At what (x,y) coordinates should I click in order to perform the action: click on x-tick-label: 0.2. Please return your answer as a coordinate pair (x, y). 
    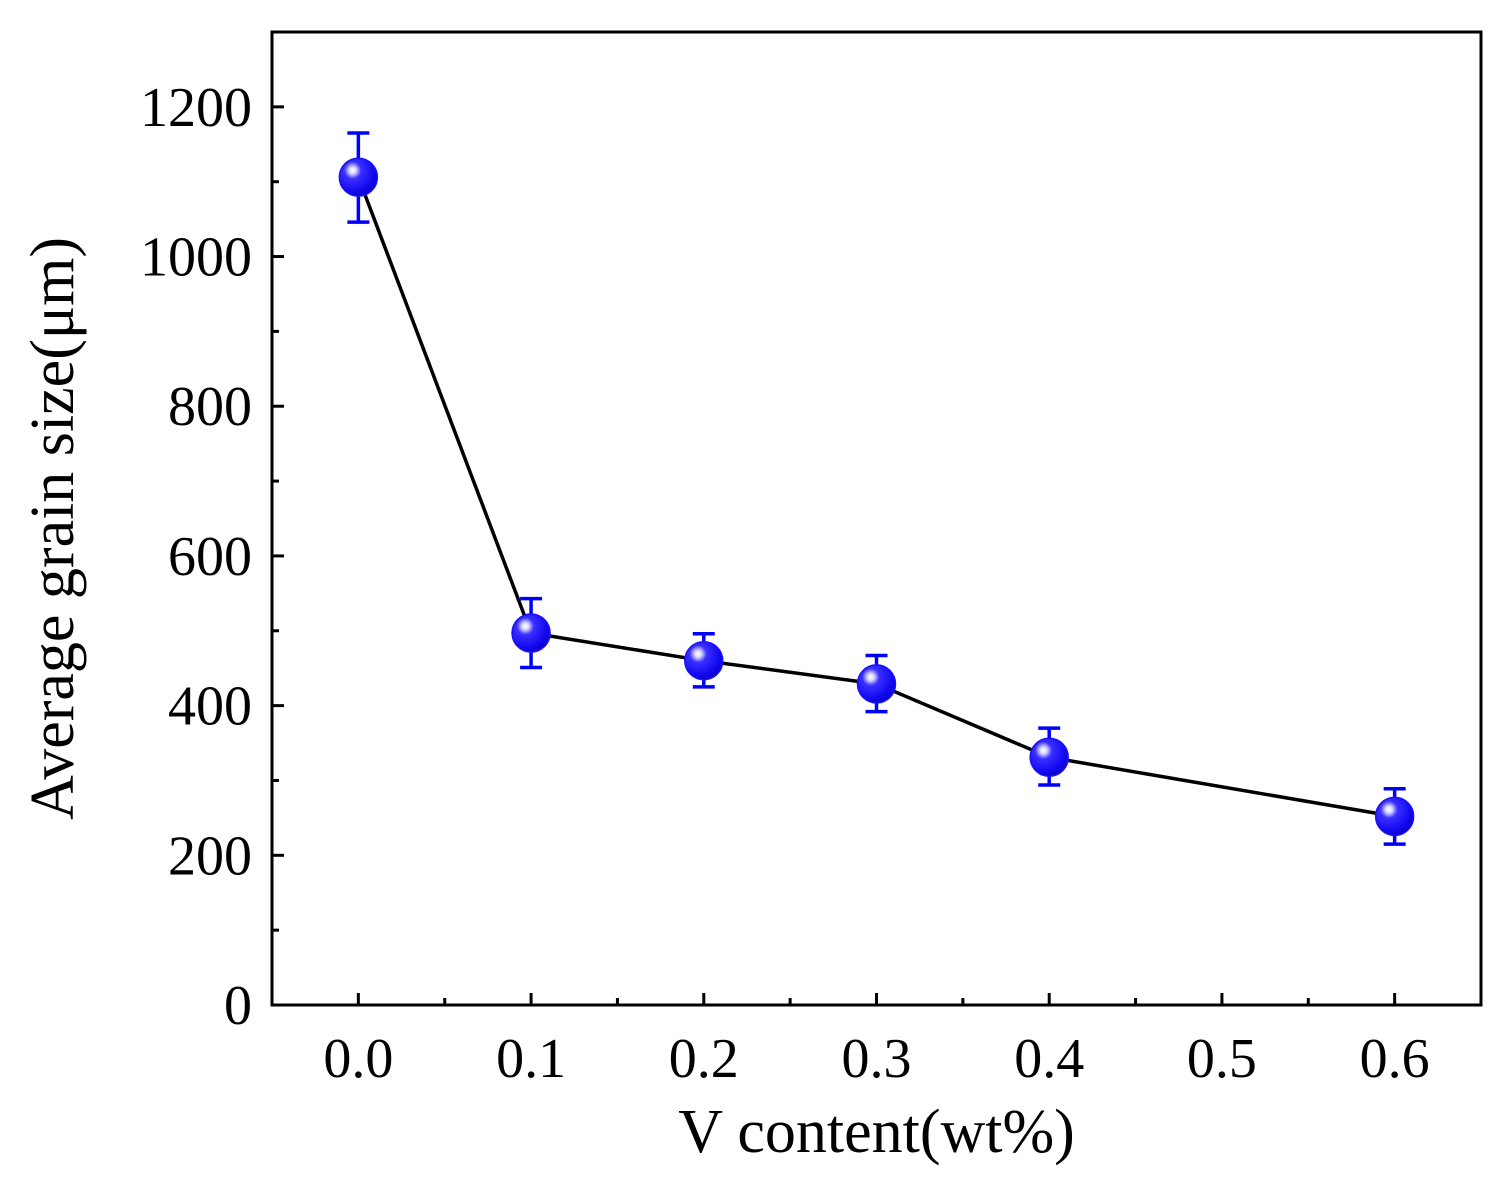
    Looking at the image, I should click on (704, 1059).